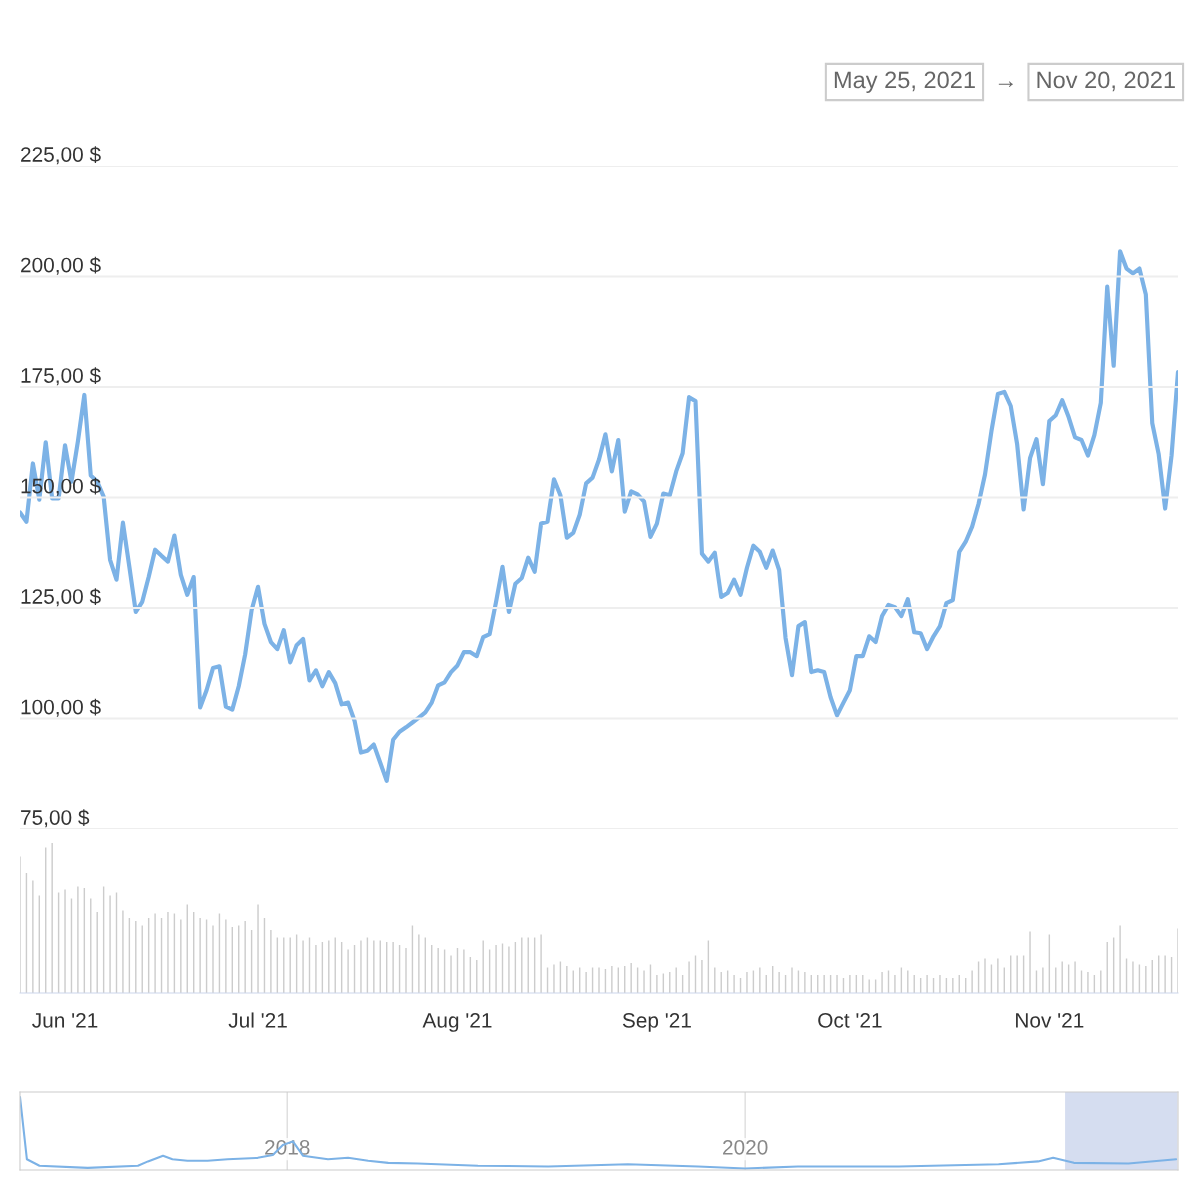  Describe the element at coordinates (61, 597) in the screenshot. I see `y-tick-label: 125,00 $` at that location.